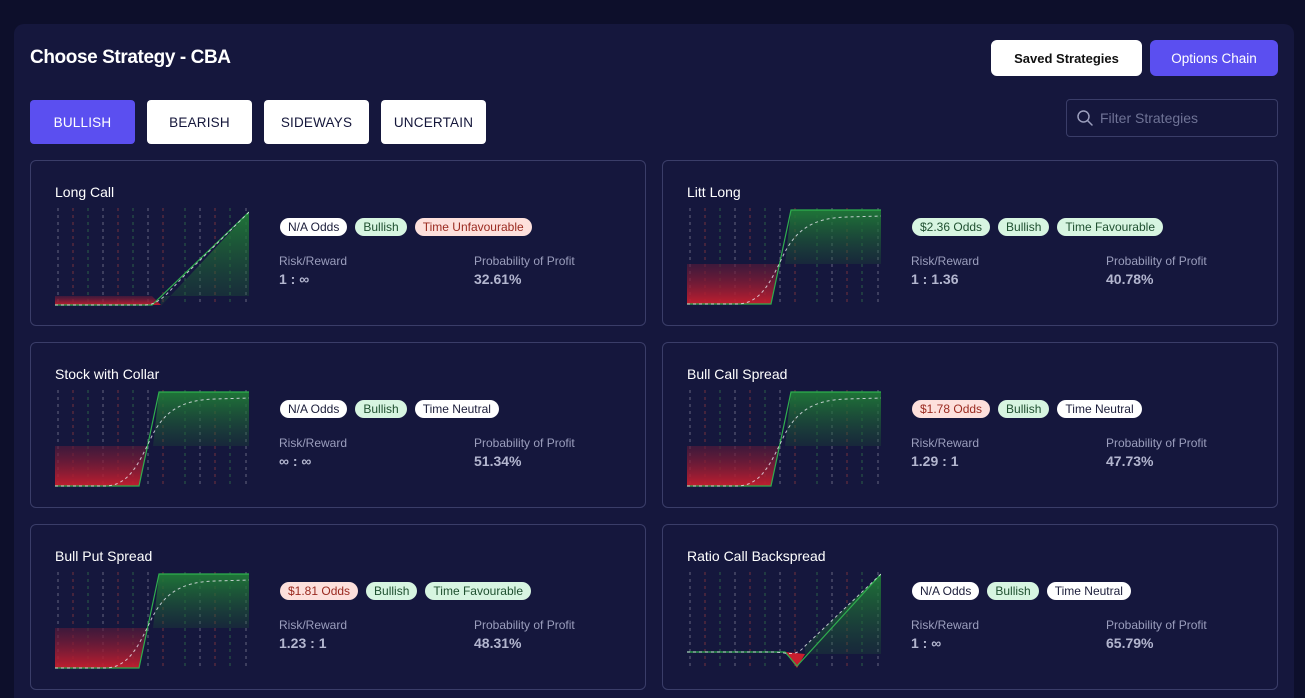 This screenshot has height=698, width=1305. What do you see at coordinates (935, 279) in the screenshot?
I see `risk-reward-value: 1 : 1.36` at bounding box center [935, 279].